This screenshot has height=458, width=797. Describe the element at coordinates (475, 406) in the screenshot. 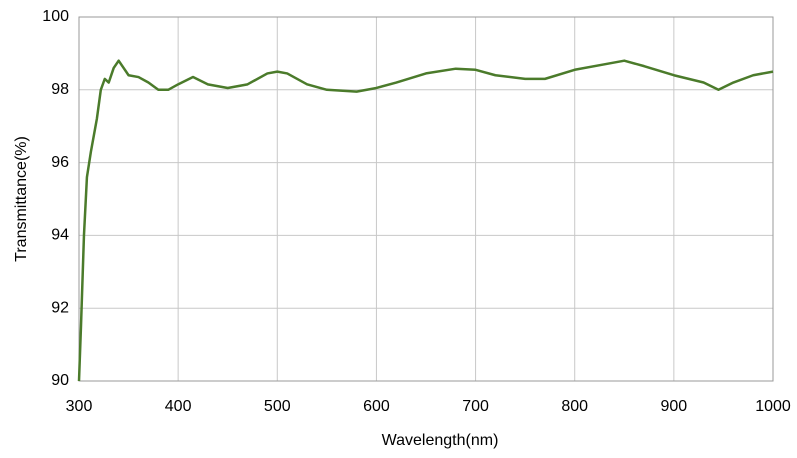

I see `x-tick-label: 700` at that location.